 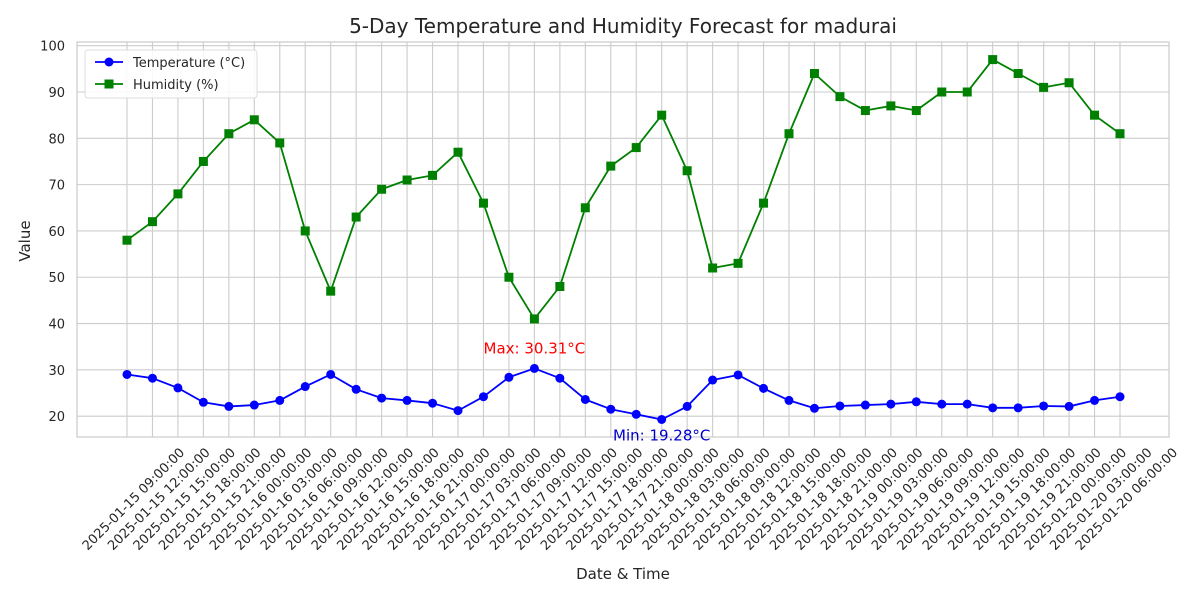 What do you see at coordinates (56, 93) in the screenshot?
I see `y-tick-label: 90` at bounding box center [56, 93].